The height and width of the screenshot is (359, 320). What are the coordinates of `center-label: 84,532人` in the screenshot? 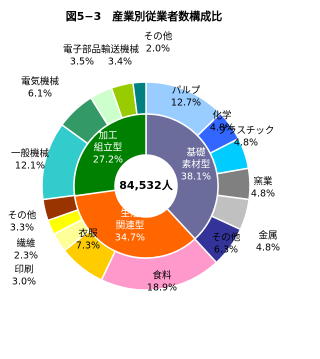 It's located at (146, 185).